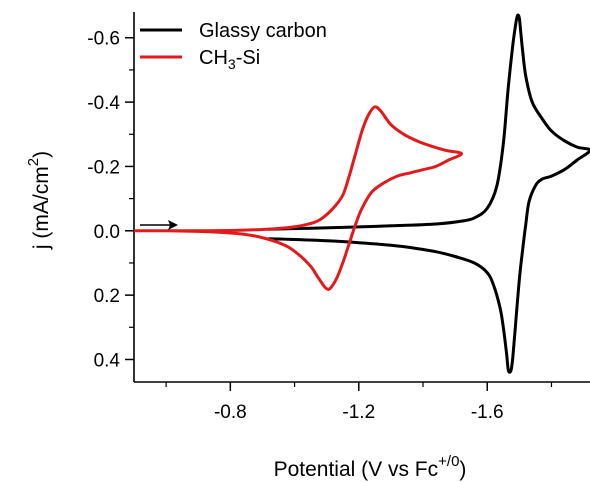 Image resolution: width=590 pixels, height=482 pixels. Describe the element at coordinates (370, 467) in the screenshot. I see `x-axis-title: Potential (V vs Fc+/0)` at that location.